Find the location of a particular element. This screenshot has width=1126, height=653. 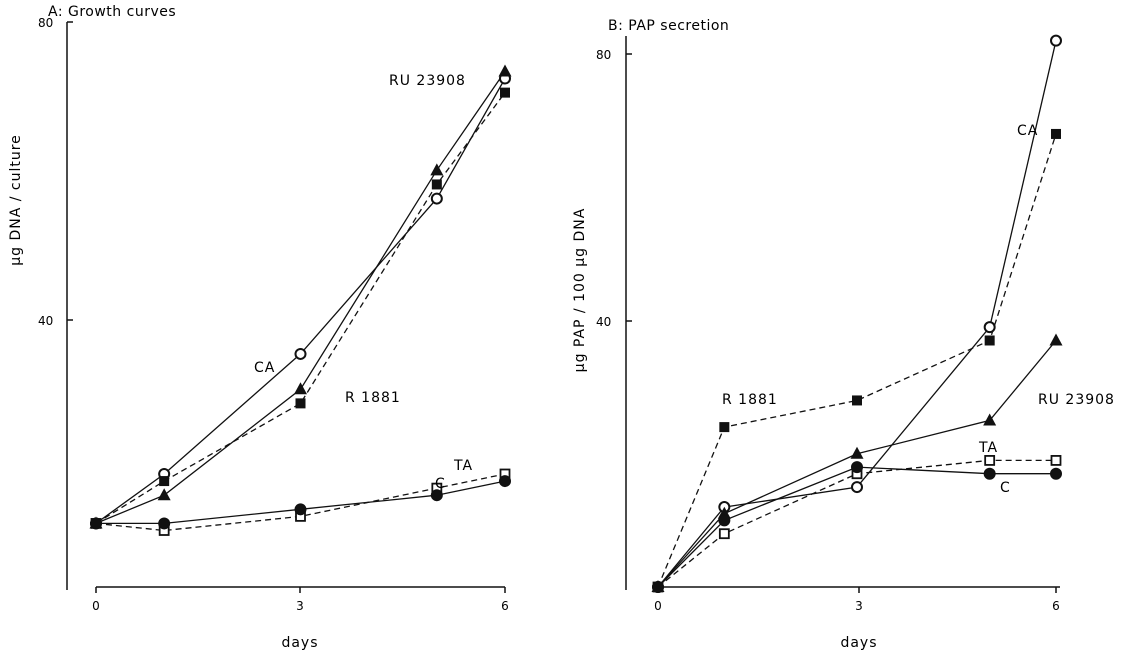

panel-a-ytick-40: 40 is located at coordinates (45, 321).